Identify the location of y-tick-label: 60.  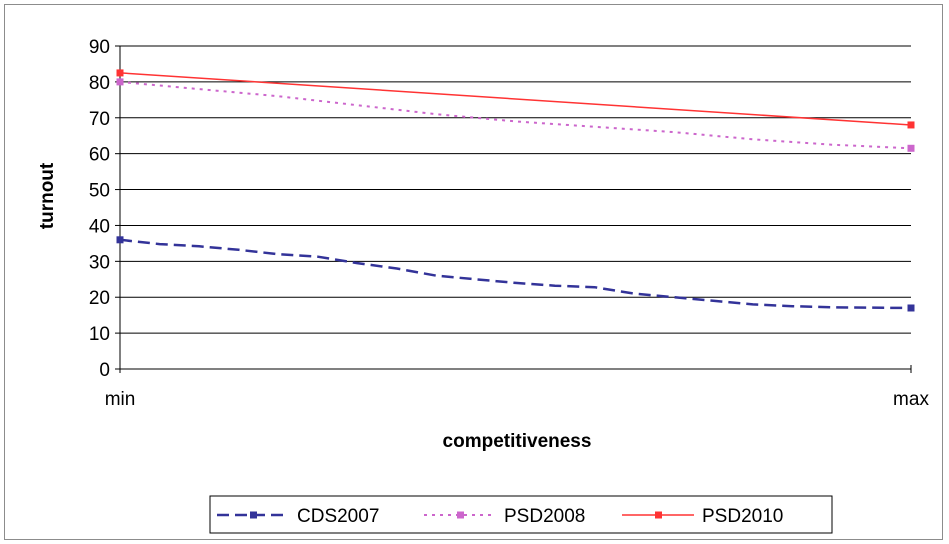
(99, 155).